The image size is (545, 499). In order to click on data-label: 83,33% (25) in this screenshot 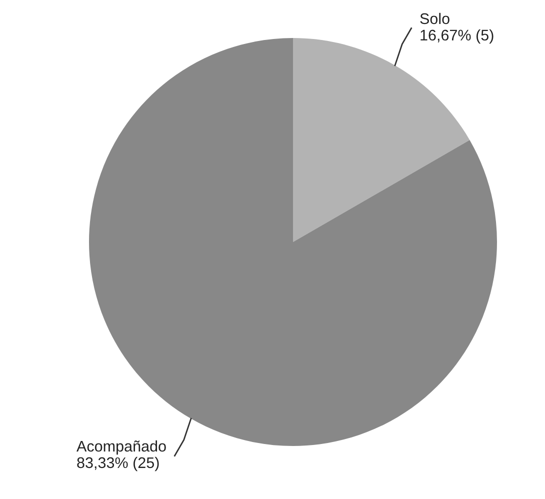, I will do `click(118, 464)`.